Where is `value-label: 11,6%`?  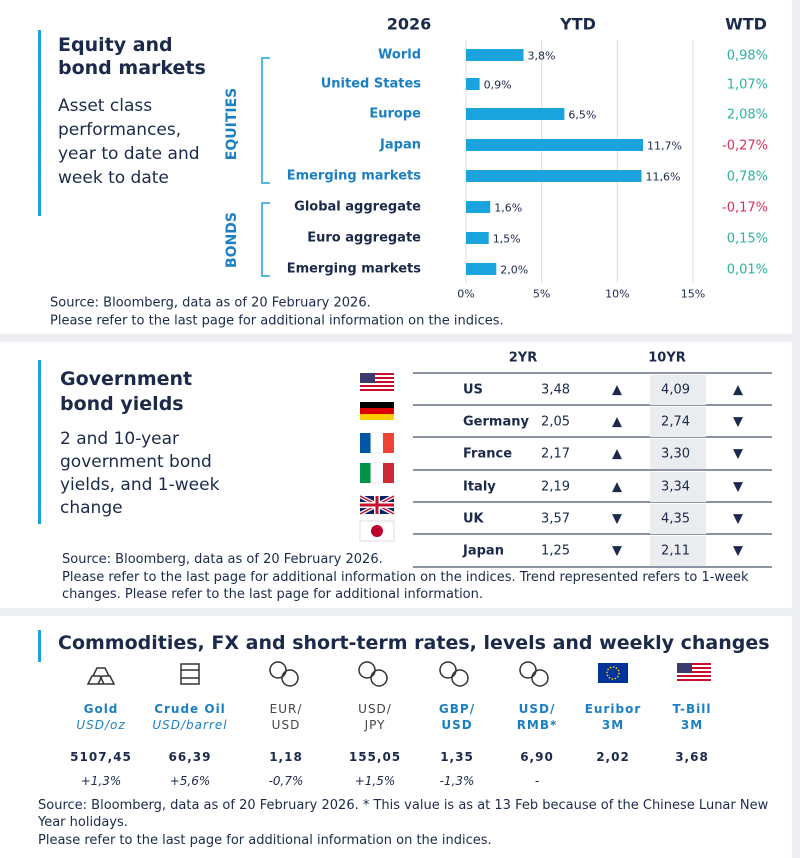 value-label: 11,6% is located at coordinates (663, 177).